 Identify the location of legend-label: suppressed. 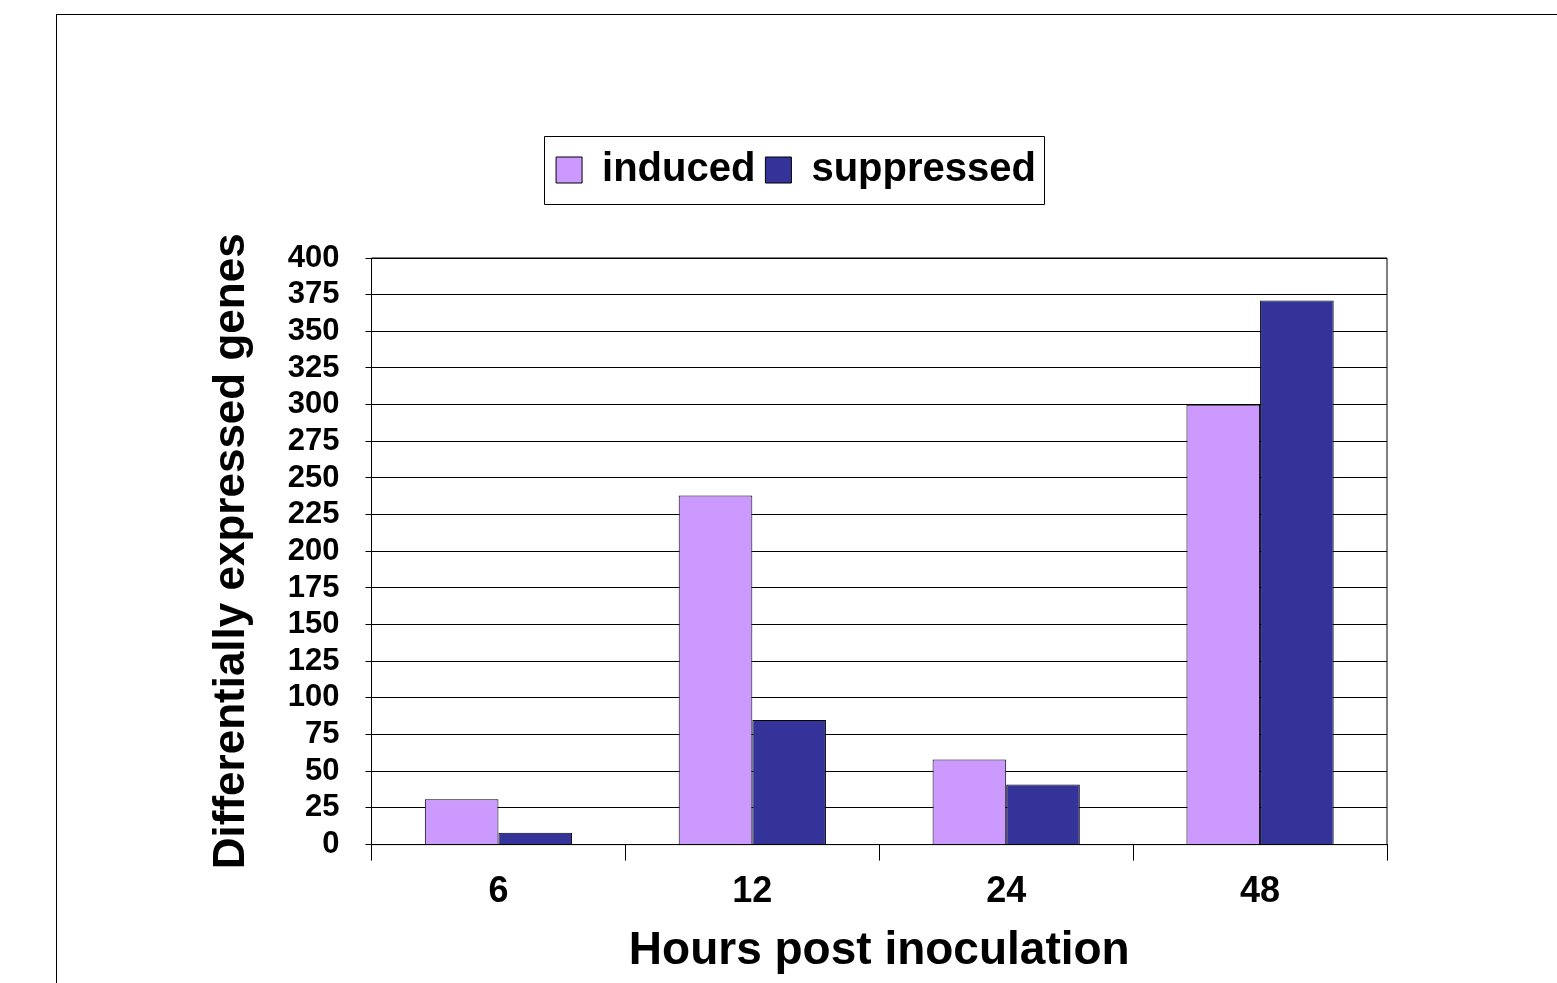
(923, 167).